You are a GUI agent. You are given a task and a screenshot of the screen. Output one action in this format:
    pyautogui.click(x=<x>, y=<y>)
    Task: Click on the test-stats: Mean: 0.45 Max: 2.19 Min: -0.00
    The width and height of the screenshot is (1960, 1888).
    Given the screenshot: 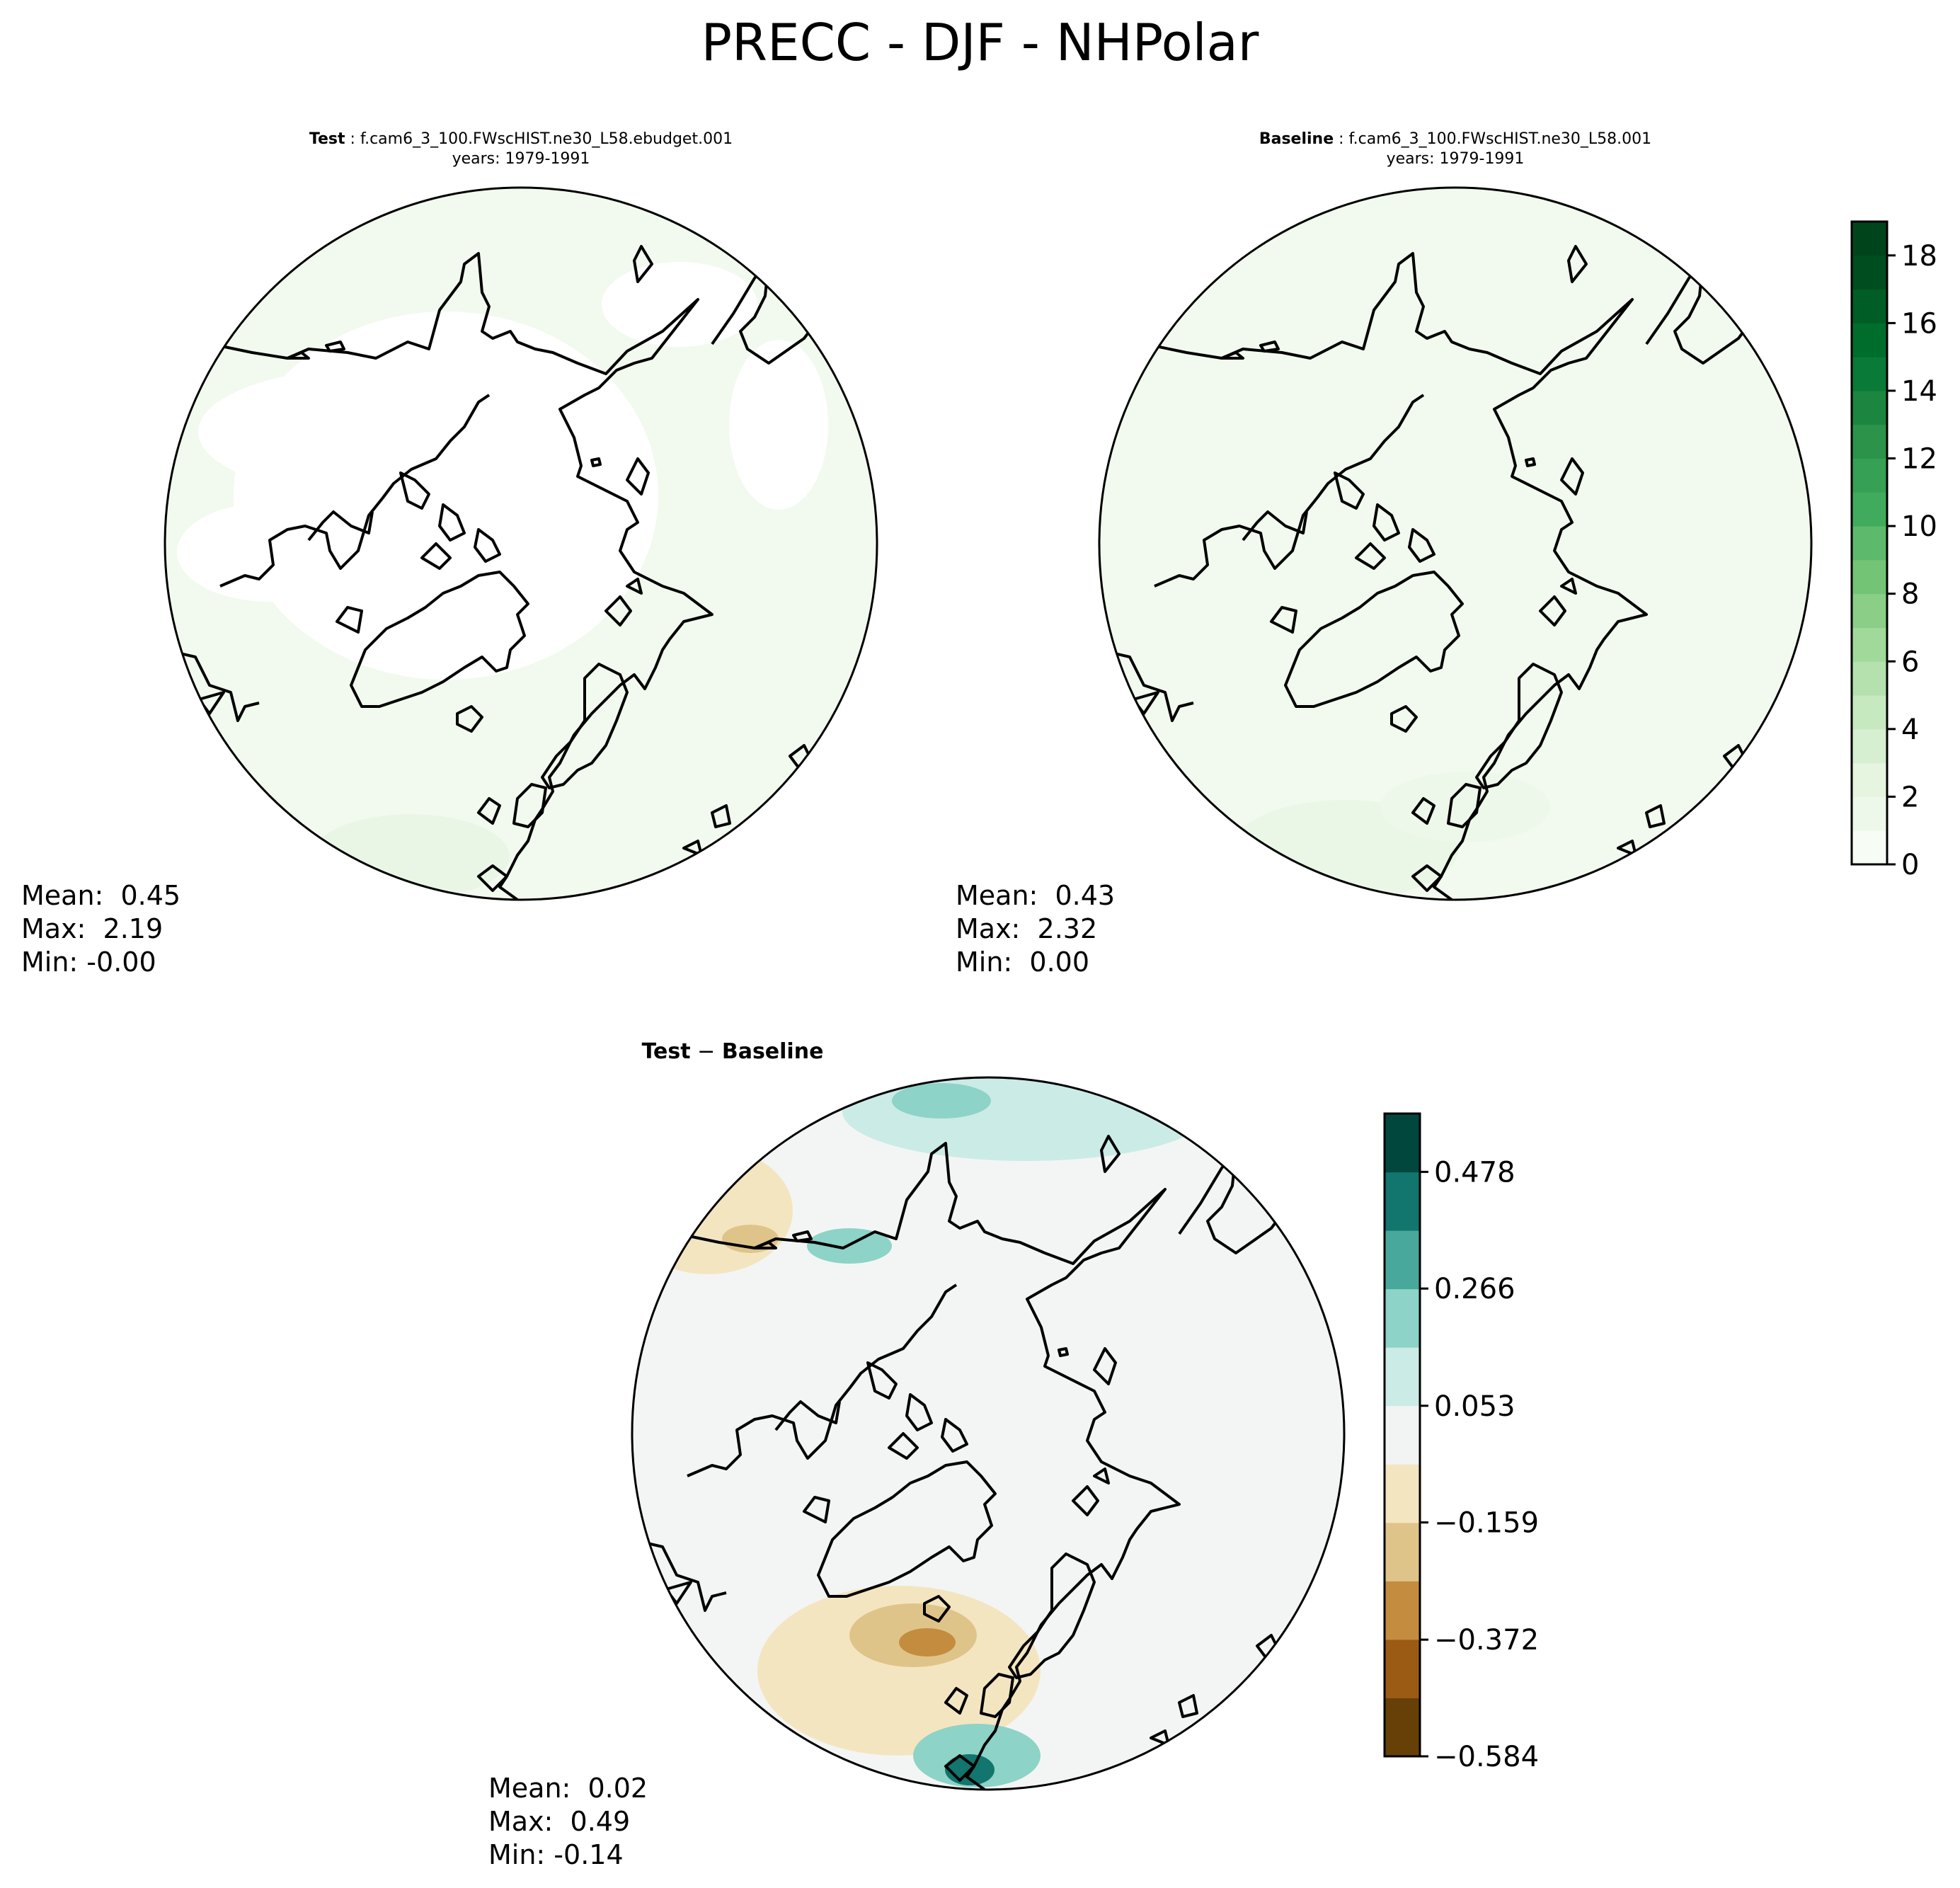 What is the action you would take?
    pyautogui.click(x=100, y=929)
    